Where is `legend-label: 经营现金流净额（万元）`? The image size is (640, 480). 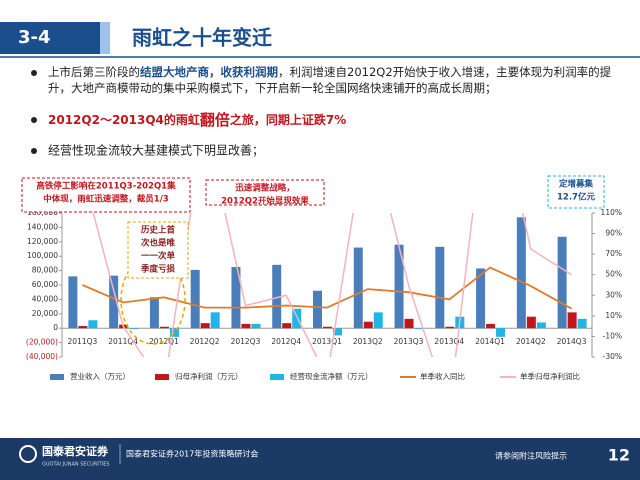
legend-label: 经营现金流净额（万元） is located at coordinates (331, 376).